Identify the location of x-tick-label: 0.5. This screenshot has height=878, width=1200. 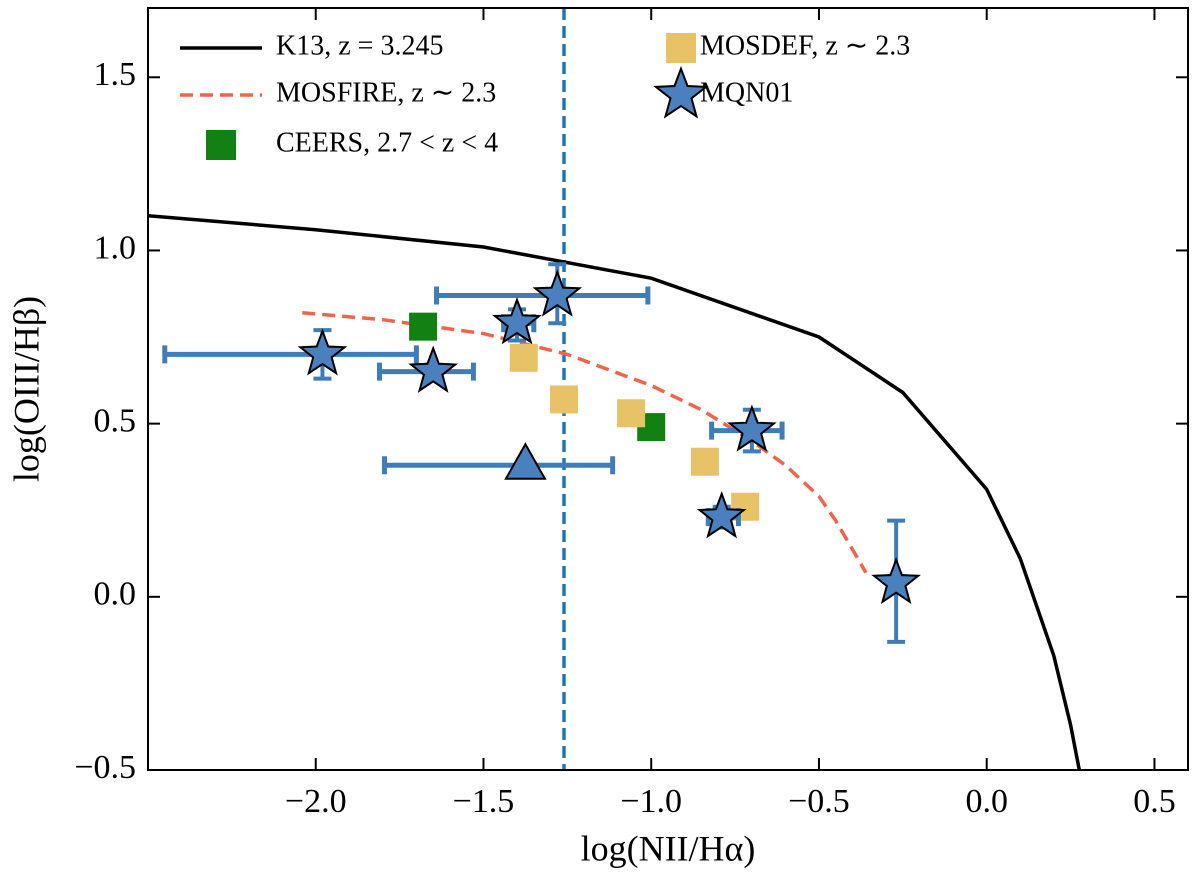
(1154, 801).